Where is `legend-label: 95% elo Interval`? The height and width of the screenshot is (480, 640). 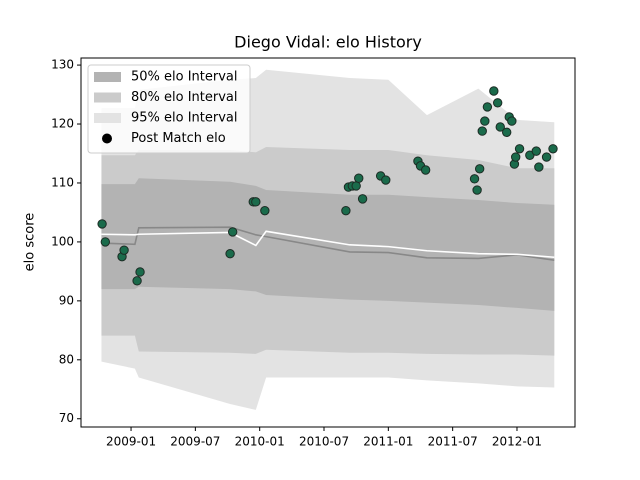
legend-label: 95% elo Interval is located at coordinates (184, 118).